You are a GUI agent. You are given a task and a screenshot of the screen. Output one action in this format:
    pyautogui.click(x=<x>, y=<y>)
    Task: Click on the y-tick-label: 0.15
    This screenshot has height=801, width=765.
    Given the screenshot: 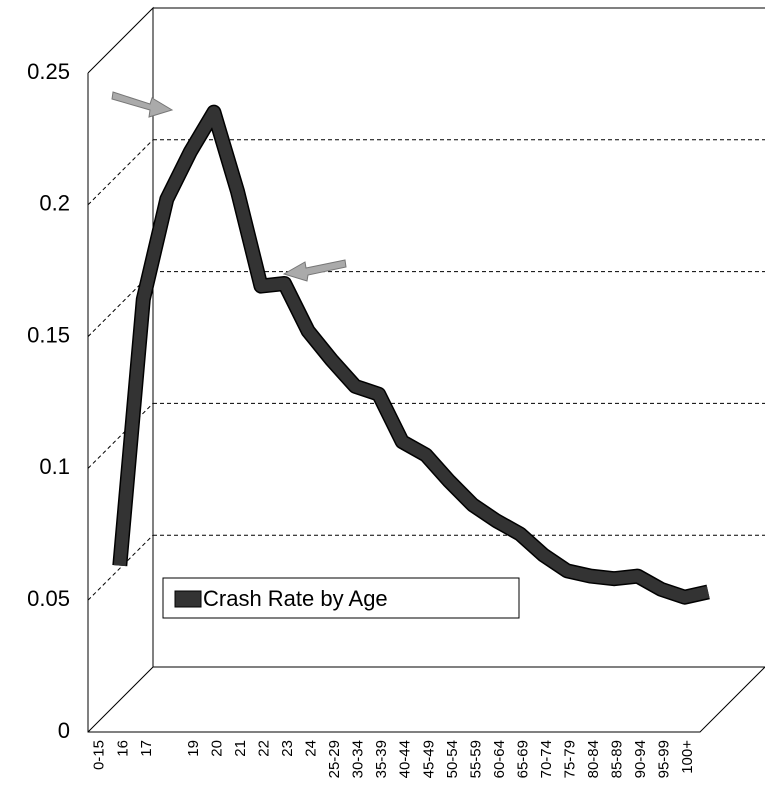 What is the action you would take?
    pyautogui.click(x=48, y=334)
    